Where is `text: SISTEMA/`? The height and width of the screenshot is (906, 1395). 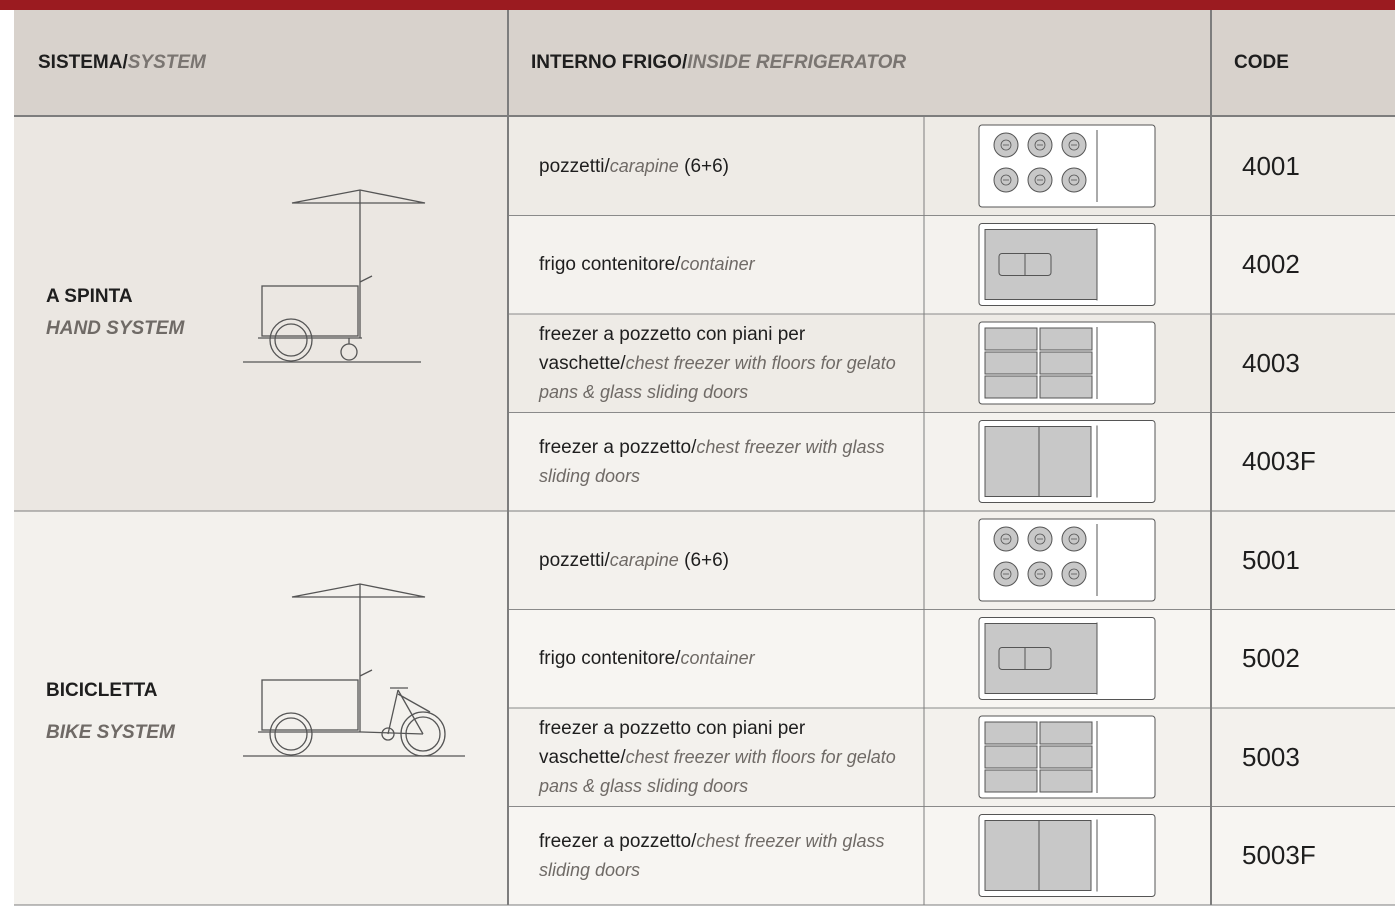 text: SISTEMA/ is located at coordinates (83, 62).